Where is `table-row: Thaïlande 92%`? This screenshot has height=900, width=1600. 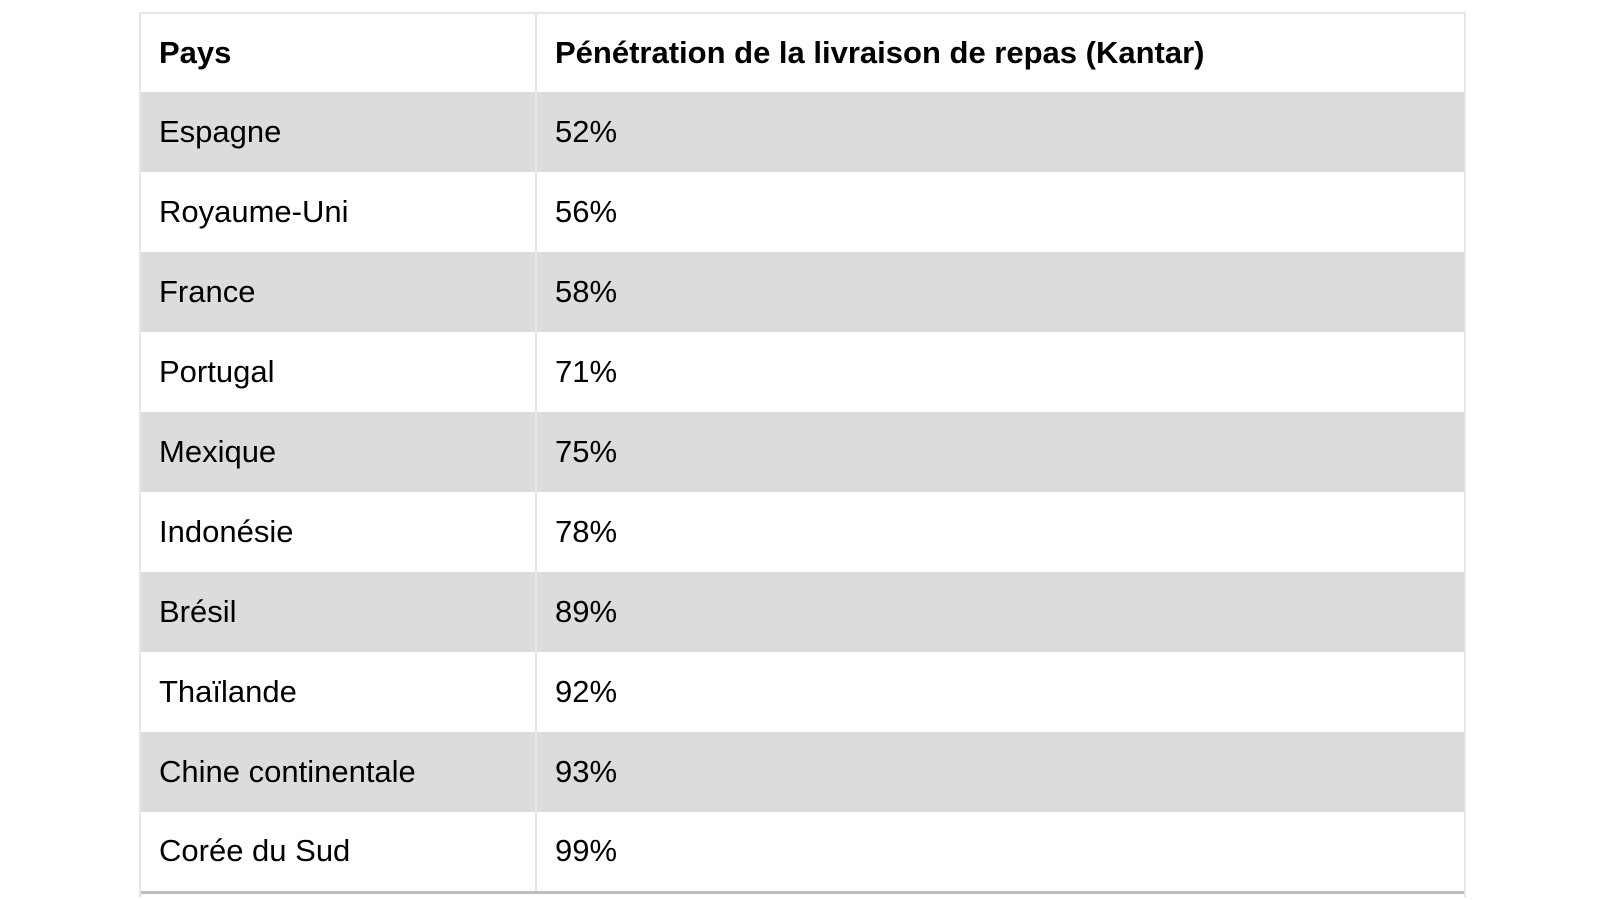
table-row: Thaïlande 92% is located at coordinates (802, 692).